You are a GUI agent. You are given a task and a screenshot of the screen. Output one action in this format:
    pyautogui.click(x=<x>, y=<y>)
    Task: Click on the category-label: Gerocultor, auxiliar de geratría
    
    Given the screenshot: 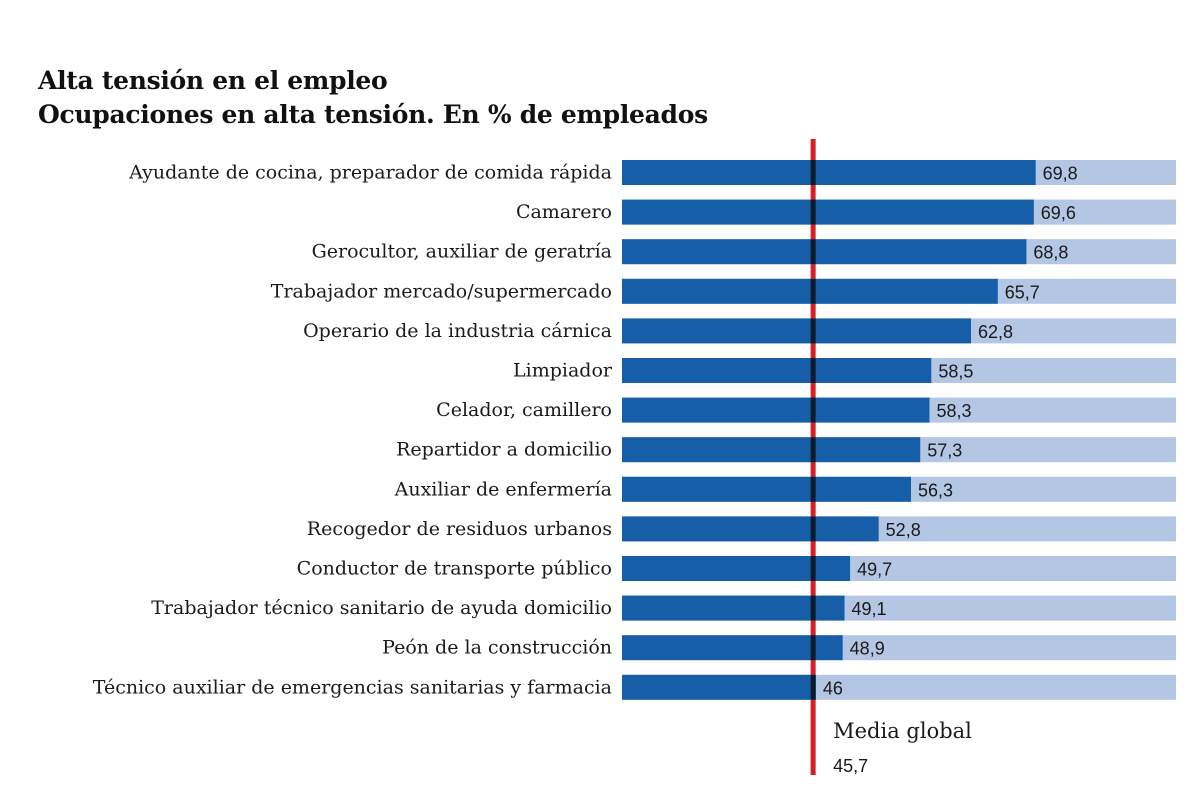 What is the action you would take?
    pyautogui.click(x=462, y=252)
    